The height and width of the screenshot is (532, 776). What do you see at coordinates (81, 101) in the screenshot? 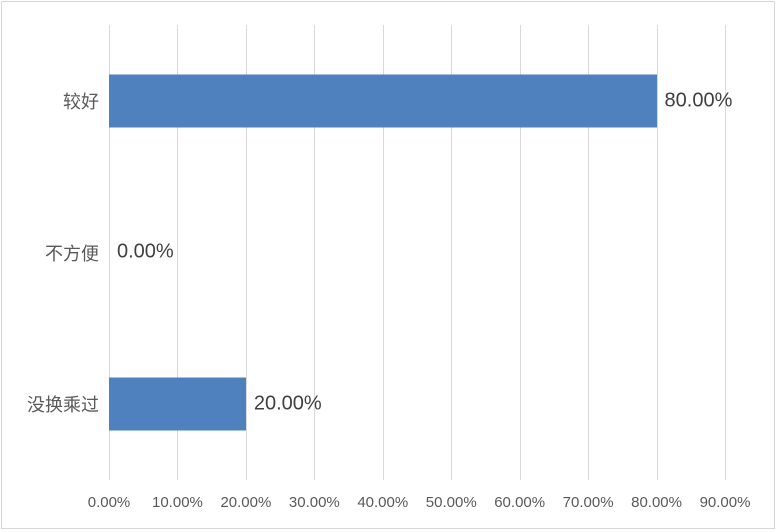
I see `category-label: 较好` at bounding box center [81, 101].